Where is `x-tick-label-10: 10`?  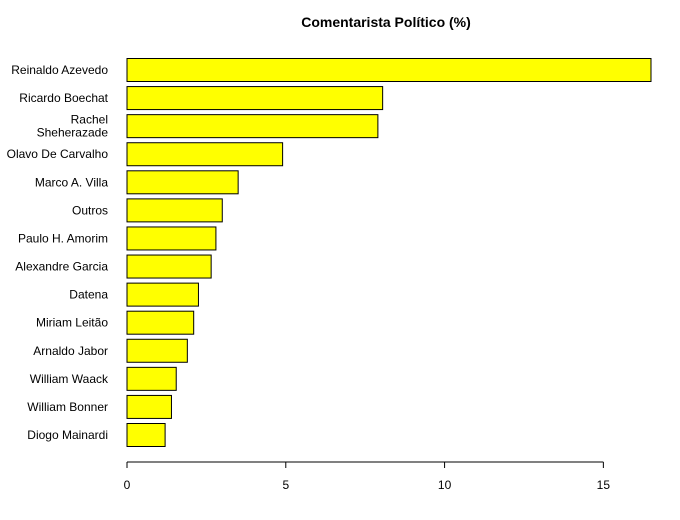 x-tick-label-10: 10 is located at coordinates (445, 485).